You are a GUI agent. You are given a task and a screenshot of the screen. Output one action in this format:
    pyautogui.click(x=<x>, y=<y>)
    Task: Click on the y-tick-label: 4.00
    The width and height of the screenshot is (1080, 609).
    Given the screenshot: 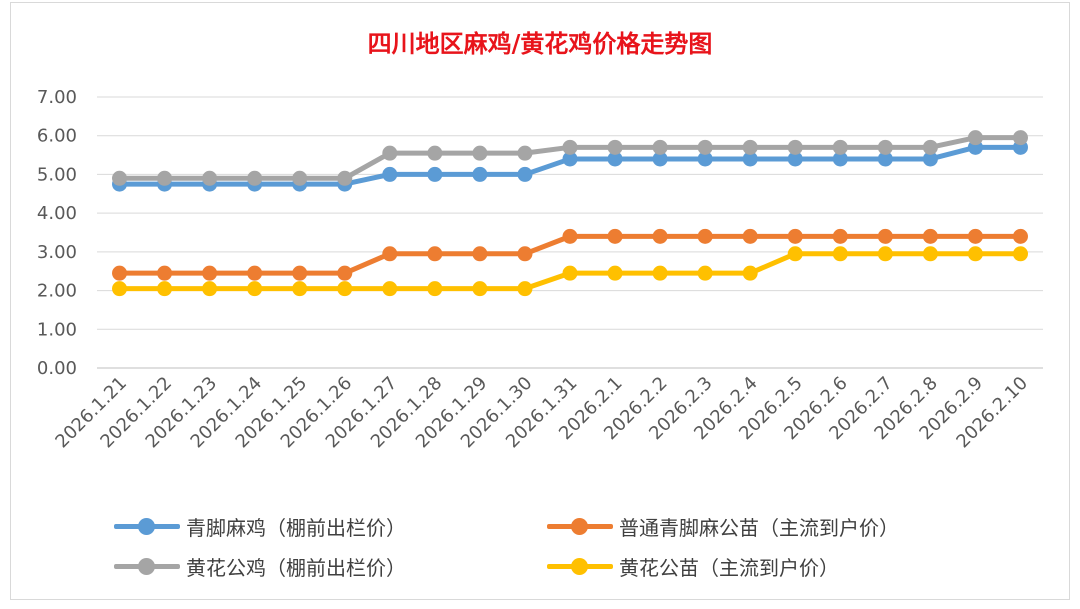 What is the action you would take?
    pyautogui.click(x=57, y=213)
    